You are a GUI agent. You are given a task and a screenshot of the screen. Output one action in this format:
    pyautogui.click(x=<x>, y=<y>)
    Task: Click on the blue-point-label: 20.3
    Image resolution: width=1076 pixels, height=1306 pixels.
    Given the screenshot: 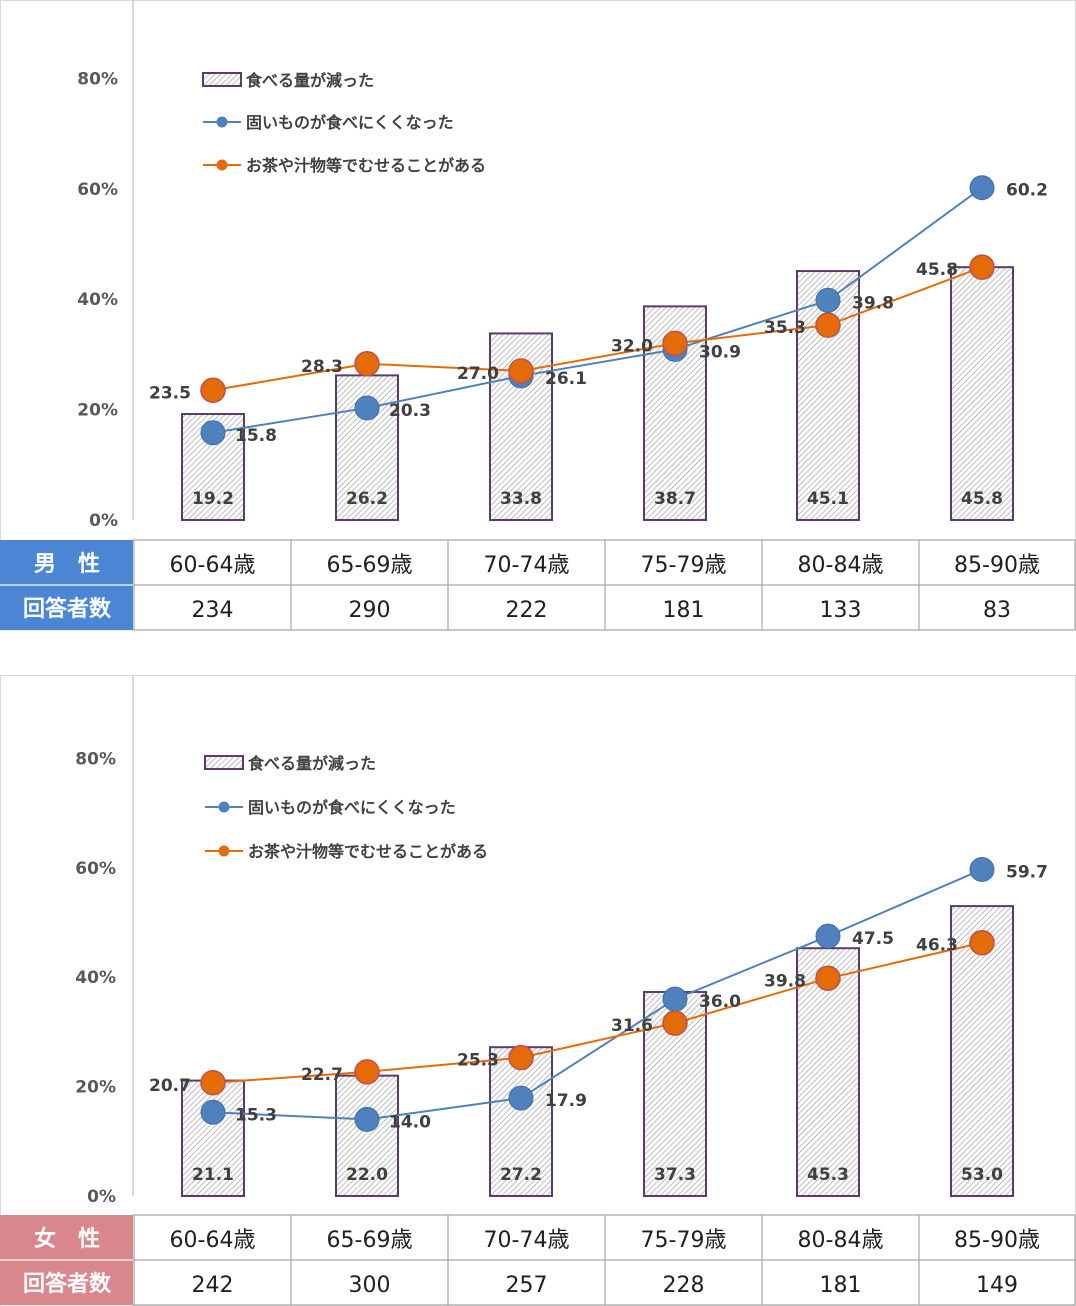 What is the action you would take?
    pyautogui.click(x=410, y=411)
    